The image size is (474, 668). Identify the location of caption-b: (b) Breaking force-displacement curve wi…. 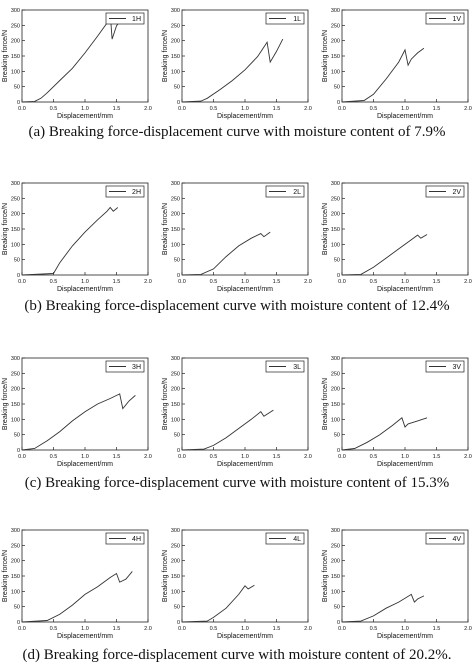
(237, 306).